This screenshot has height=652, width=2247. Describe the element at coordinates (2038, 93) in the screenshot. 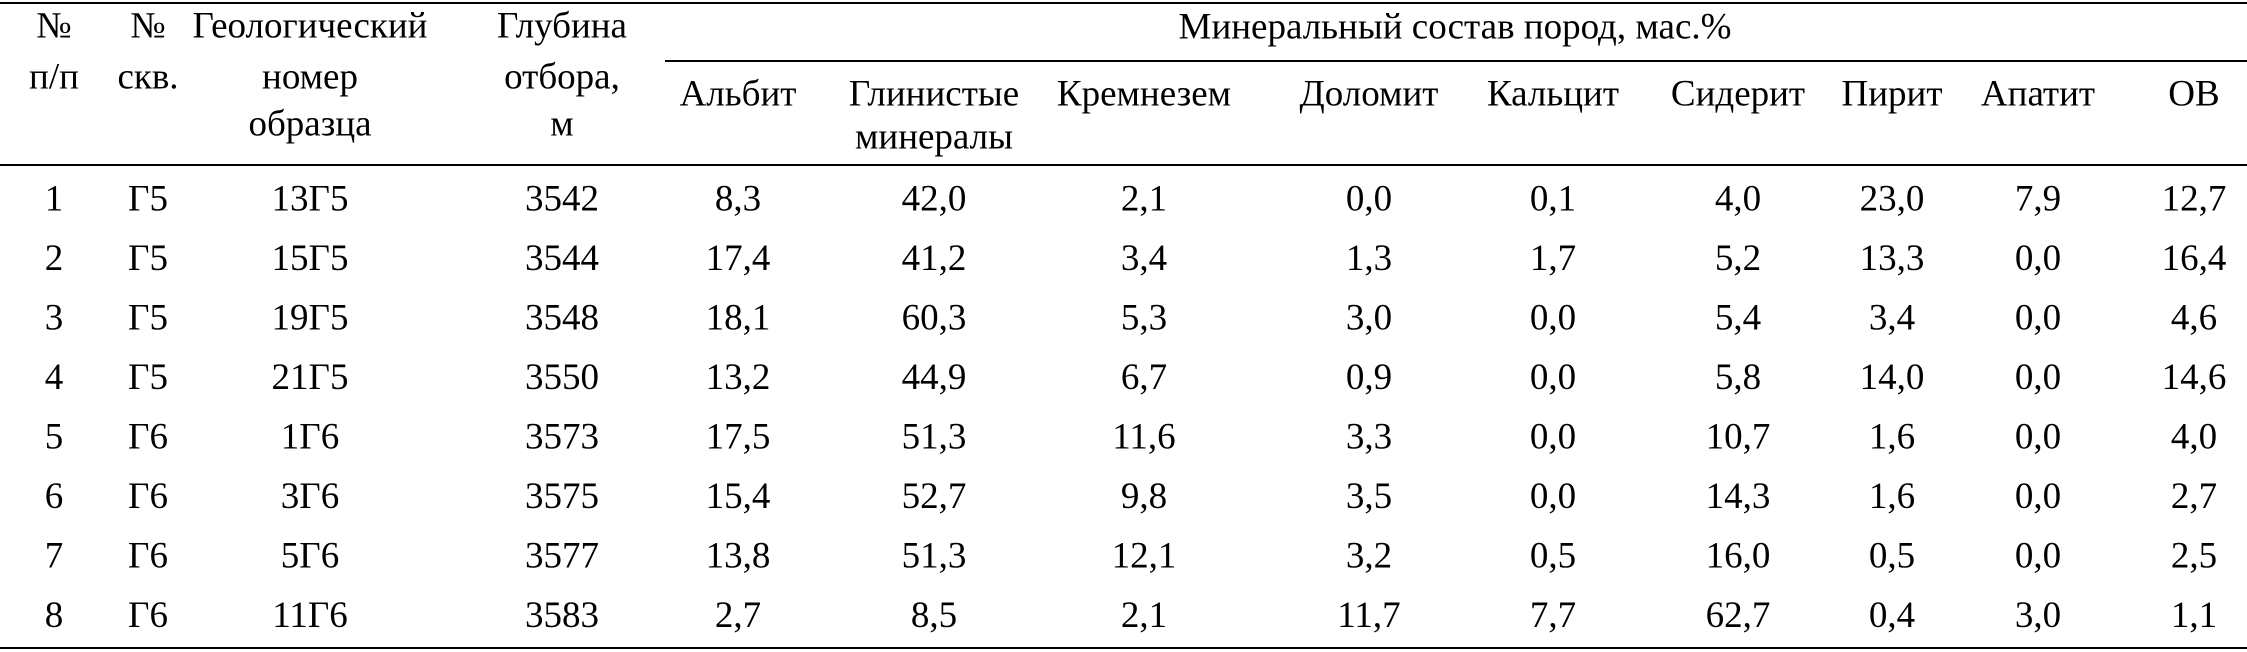

I see `column-header: Апатит` at that location.